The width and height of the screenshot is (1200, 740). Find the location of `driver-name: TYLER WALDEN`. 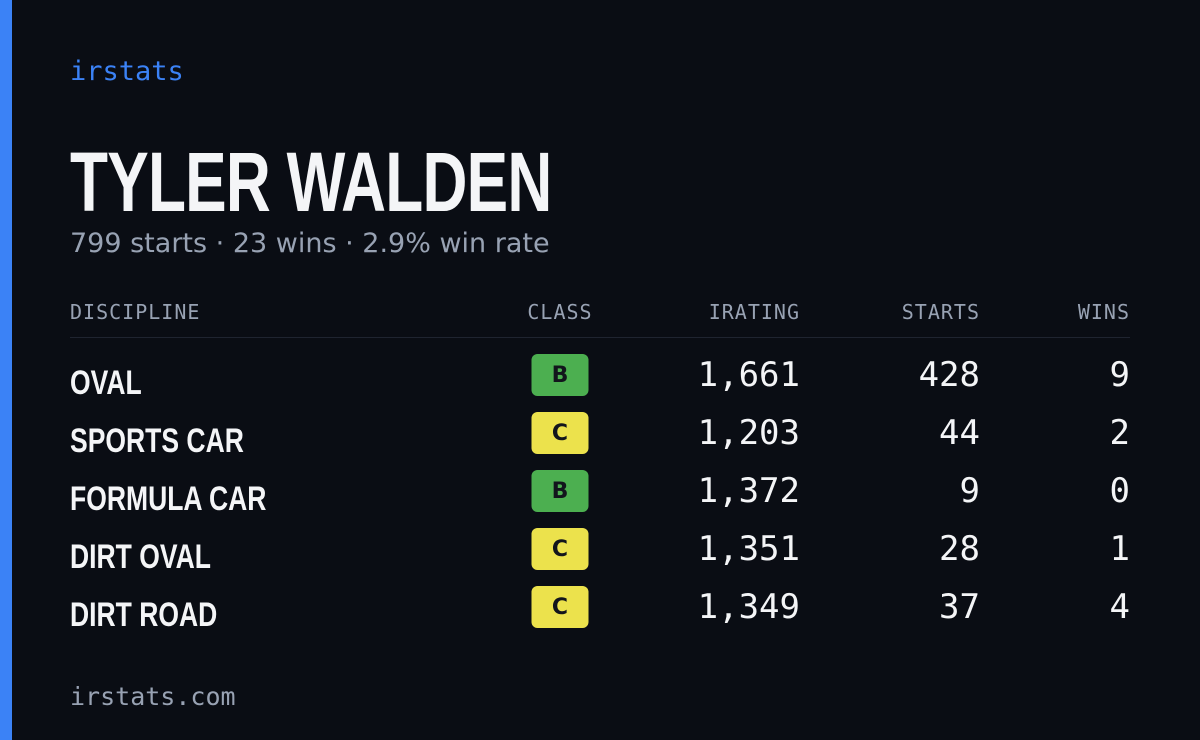

driver-name: TYLER WALDEN is located at coordinates (311, 182).